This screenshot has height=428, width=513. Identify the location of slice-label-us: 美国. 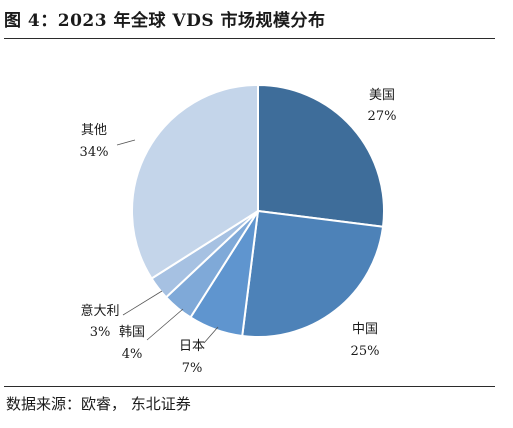
(382, 95).